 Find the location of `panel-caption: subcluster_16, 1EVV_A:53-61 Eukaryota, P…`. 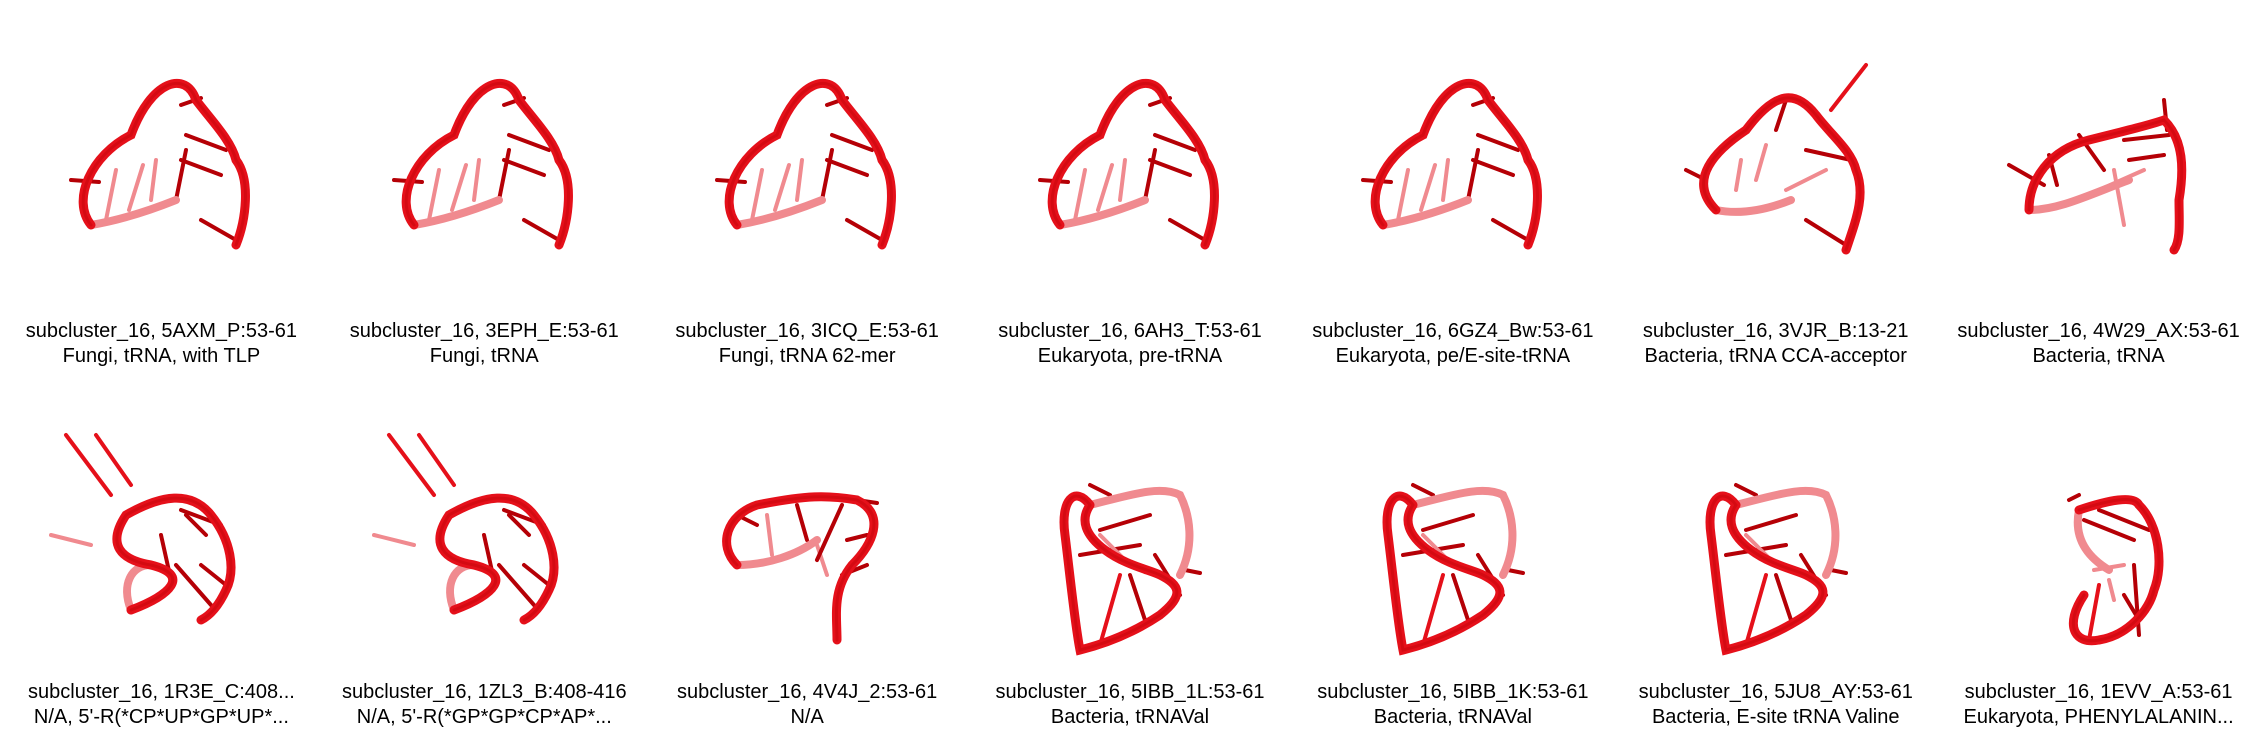

panel-caption: subcluster_16, 1EVV_A:53-61 Eukaryota, P… is located at coordinates (2098, 705).